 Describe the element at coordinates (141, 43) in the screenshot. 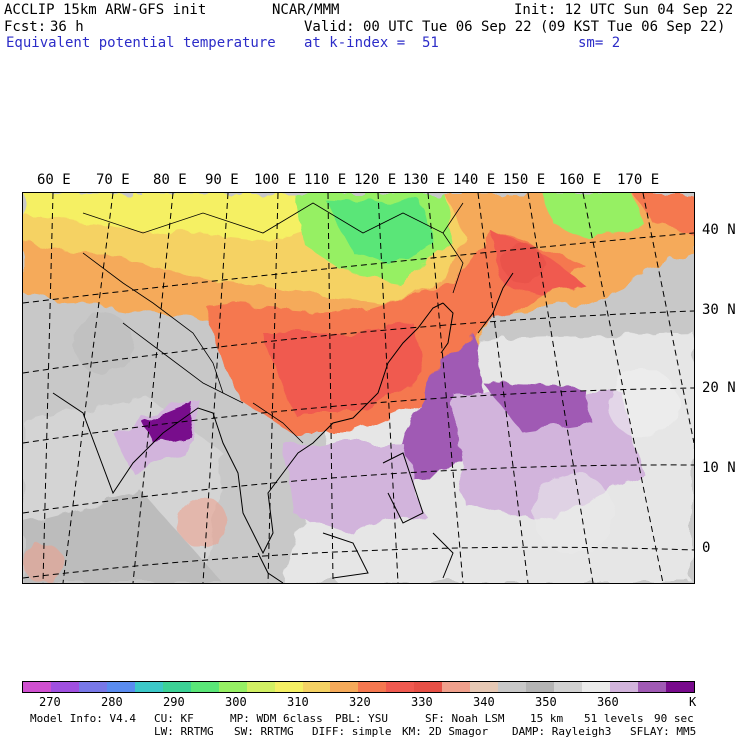

I see `field-name: Equivalent potential temperature` at that location.